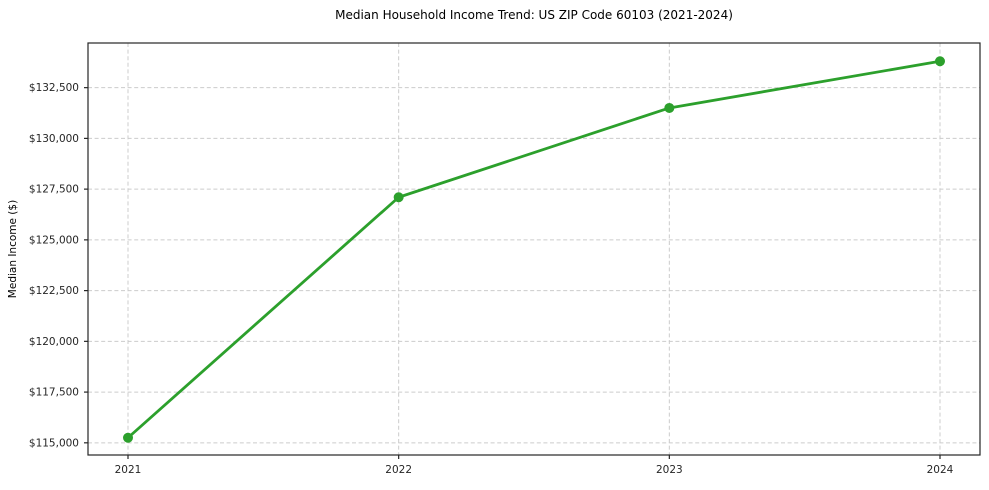 The width and height of the screenshot is (989, 490). What do you see at coordinates (54, 139) in the screenshot?
I see `y-tick-label: $130,000` at bounding box center [54, 139].